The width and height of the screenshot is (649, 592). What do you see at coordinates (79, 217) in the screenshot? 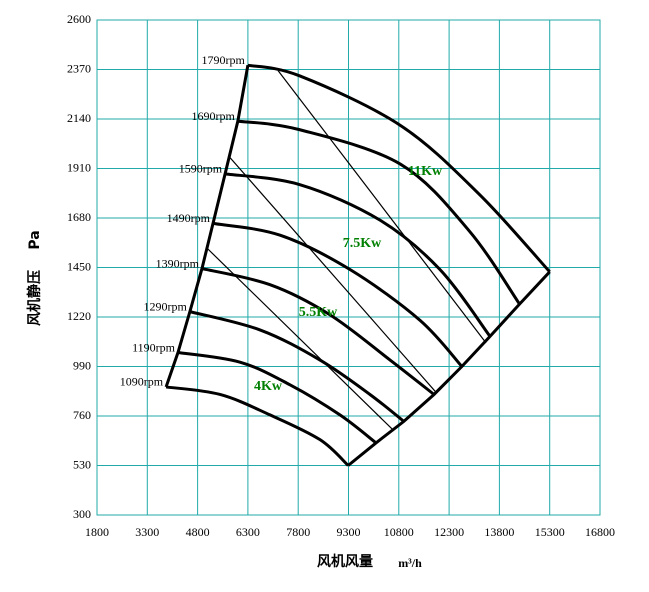
I see `y-tick-label: 1680` at bounding box center [79, 217].